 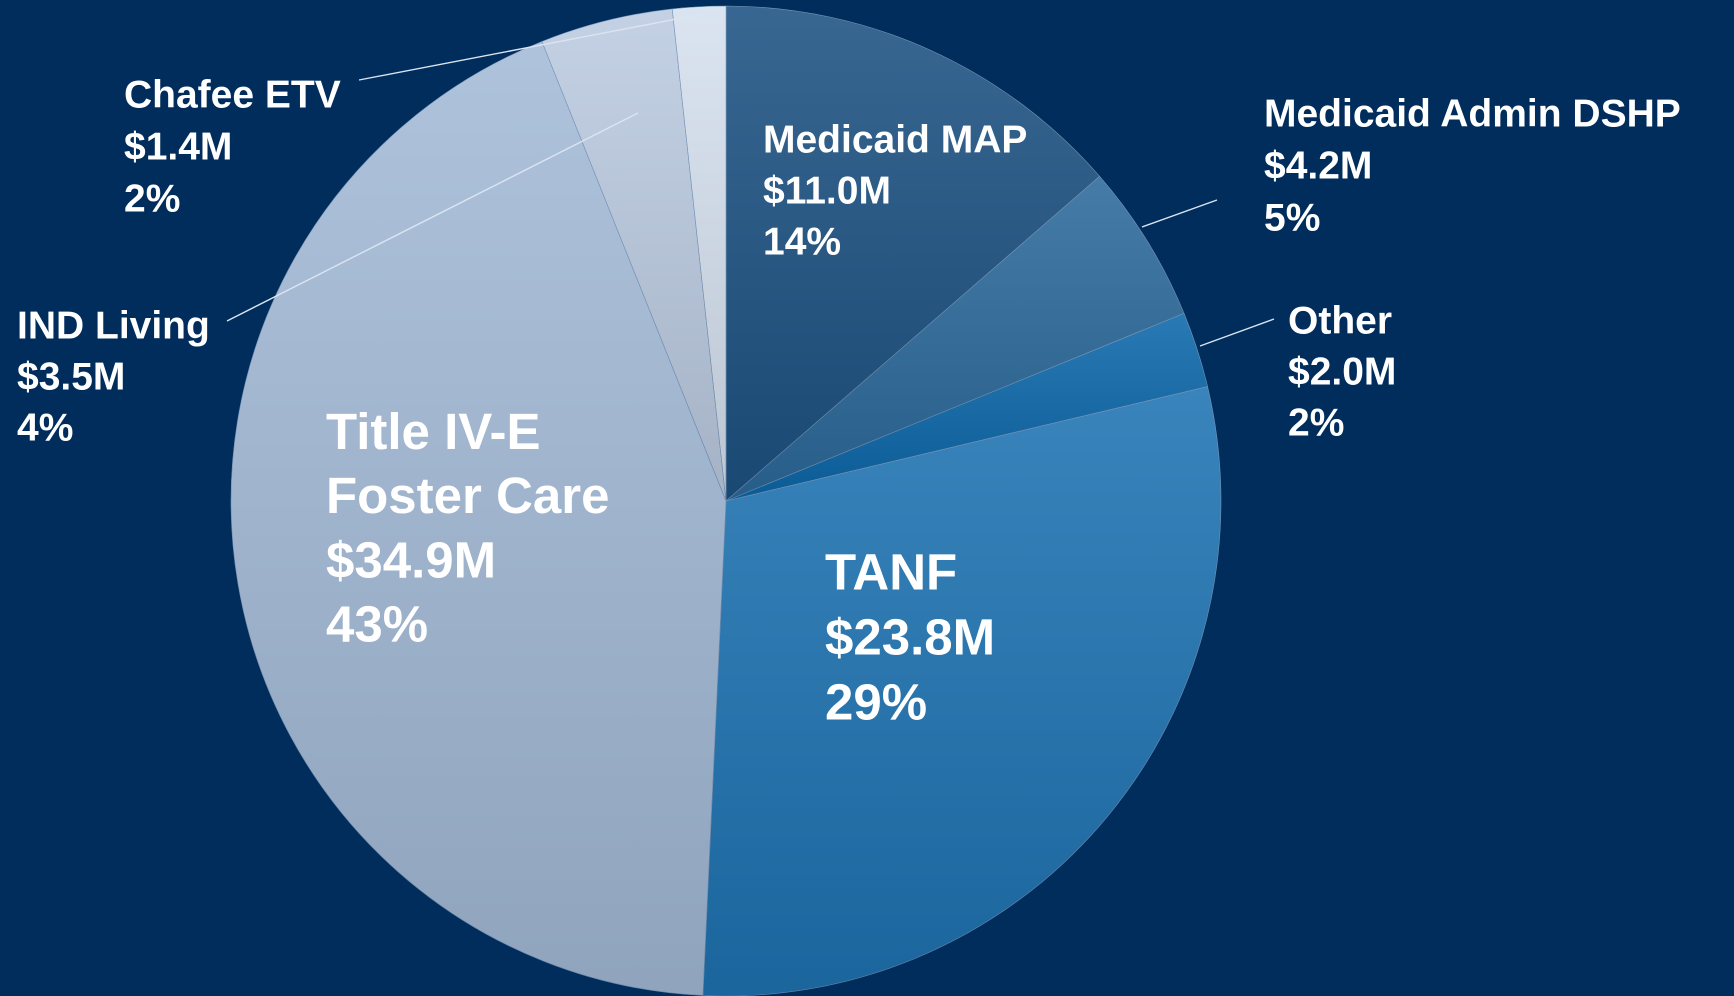 What do you see at coordinates (467, 463) in the screenshot?
I see `category-label: Title IV-E Foster Care` at bounding box center [467, 463].